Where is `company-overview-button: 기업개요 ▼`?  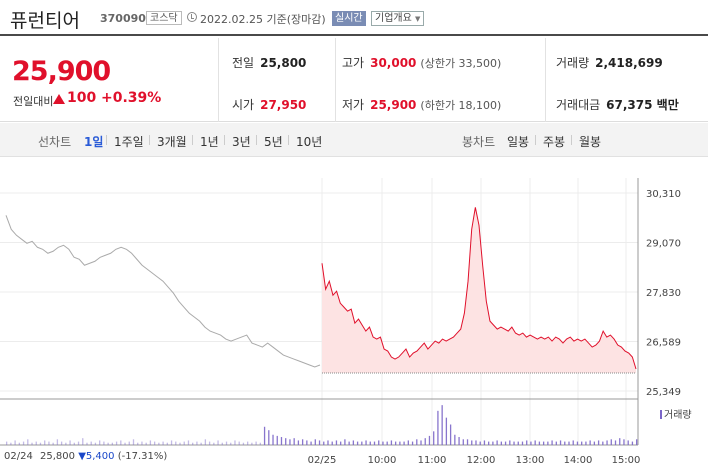
company-overview-button: 기업개요 ▼ is located at coordinates (398, 18).